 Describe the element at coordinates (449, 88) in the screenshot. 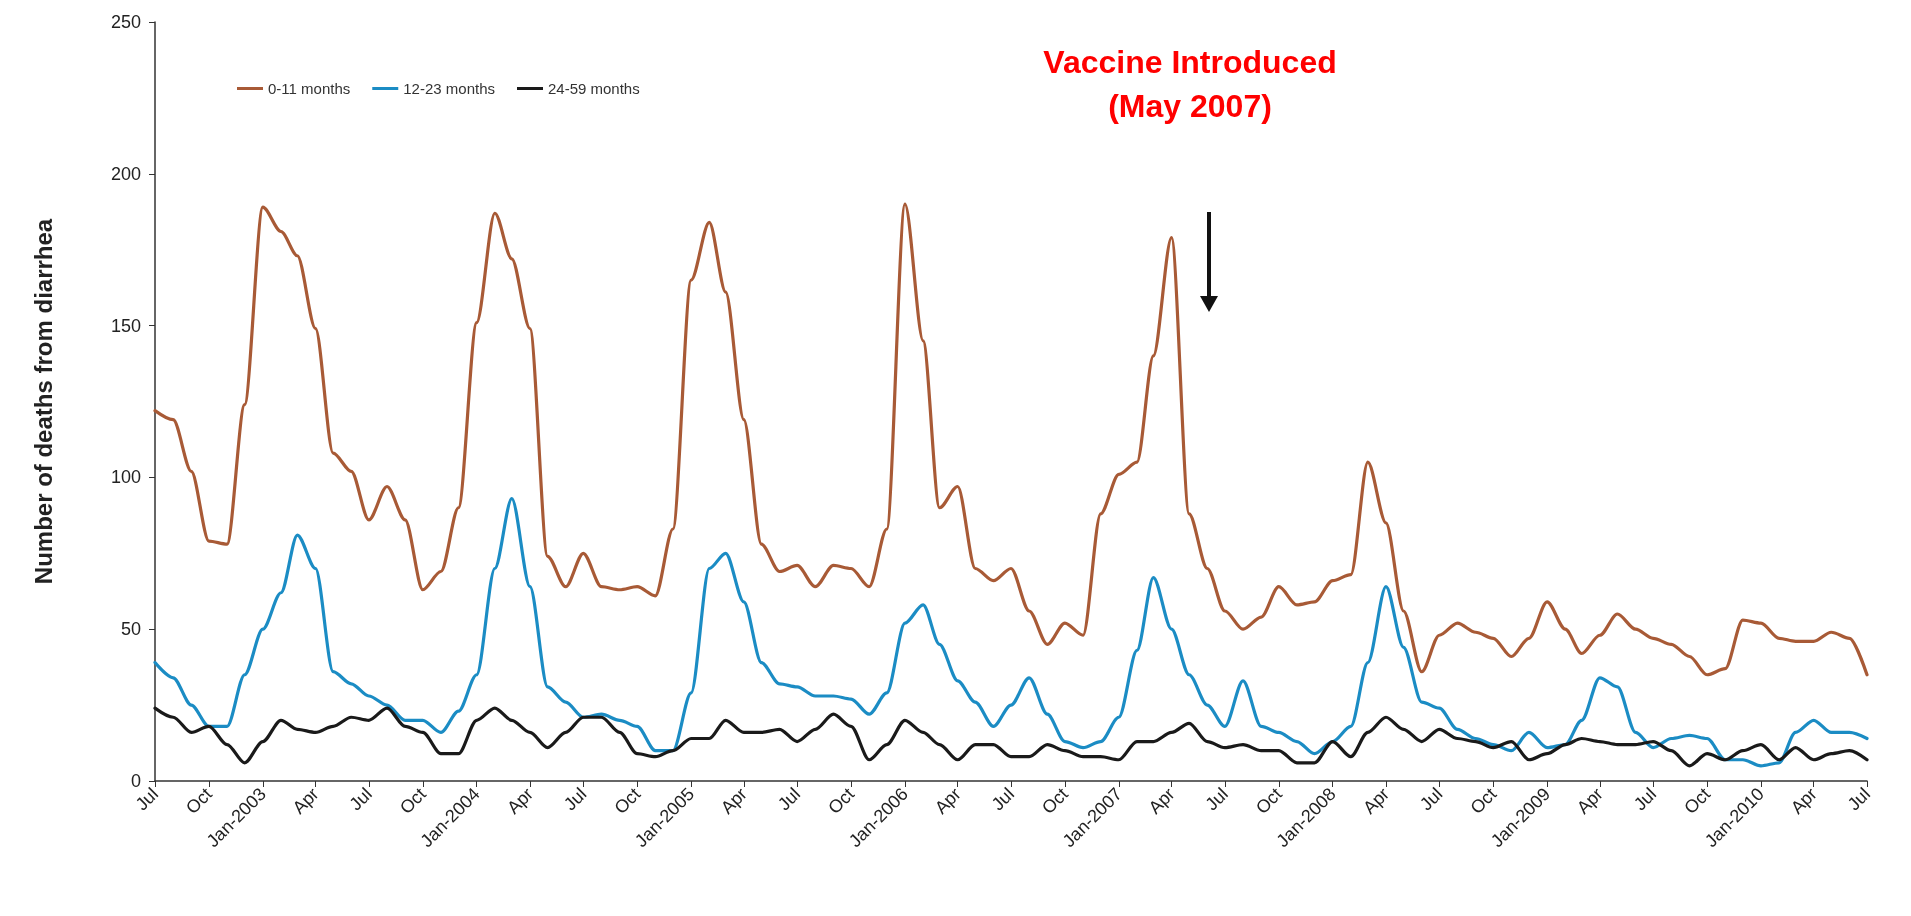

I see `legend-label: 12-23 months` at that location.